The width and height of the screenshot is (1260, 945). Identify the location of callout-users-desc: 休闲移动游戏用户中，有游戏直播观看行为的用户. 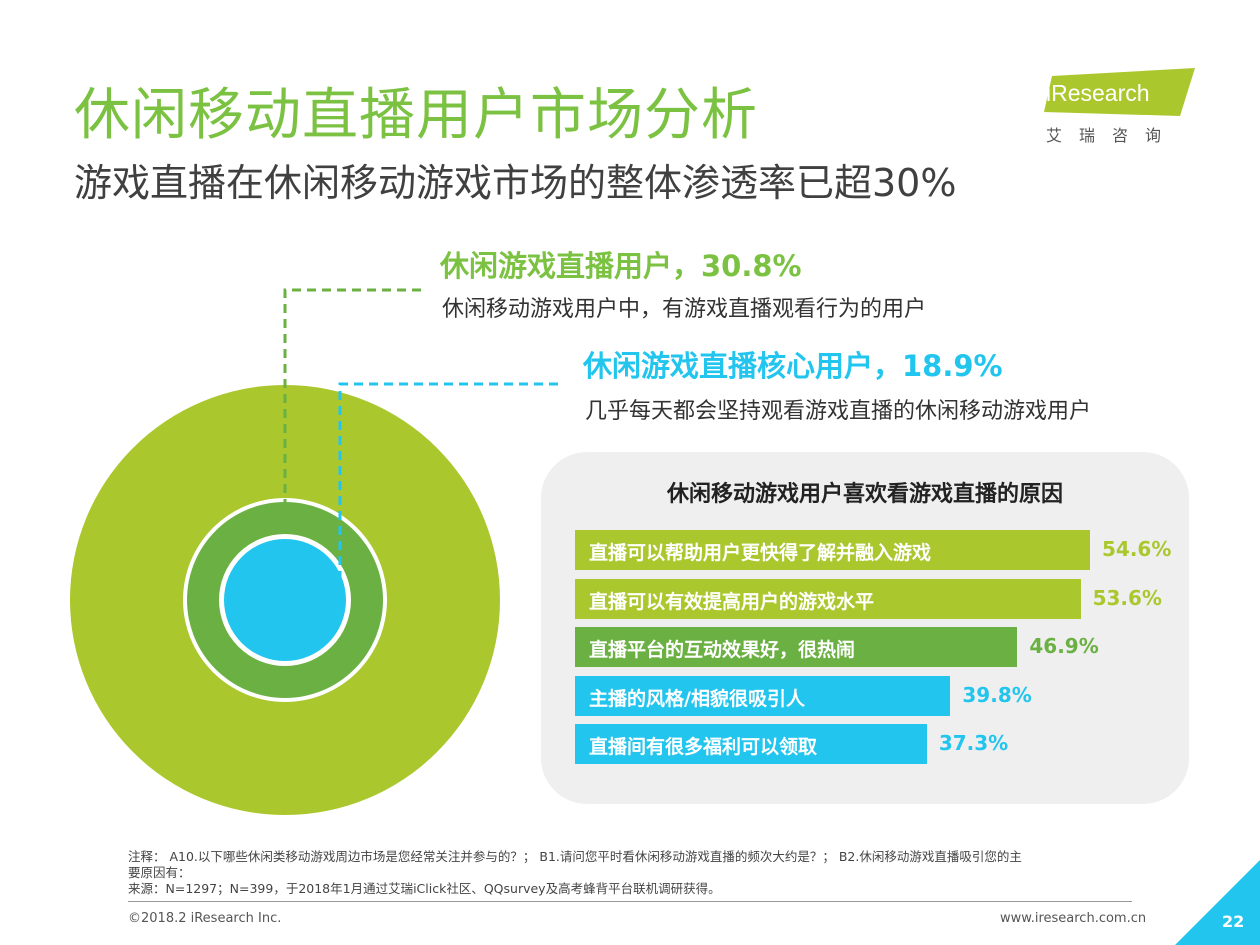
(684, 309).